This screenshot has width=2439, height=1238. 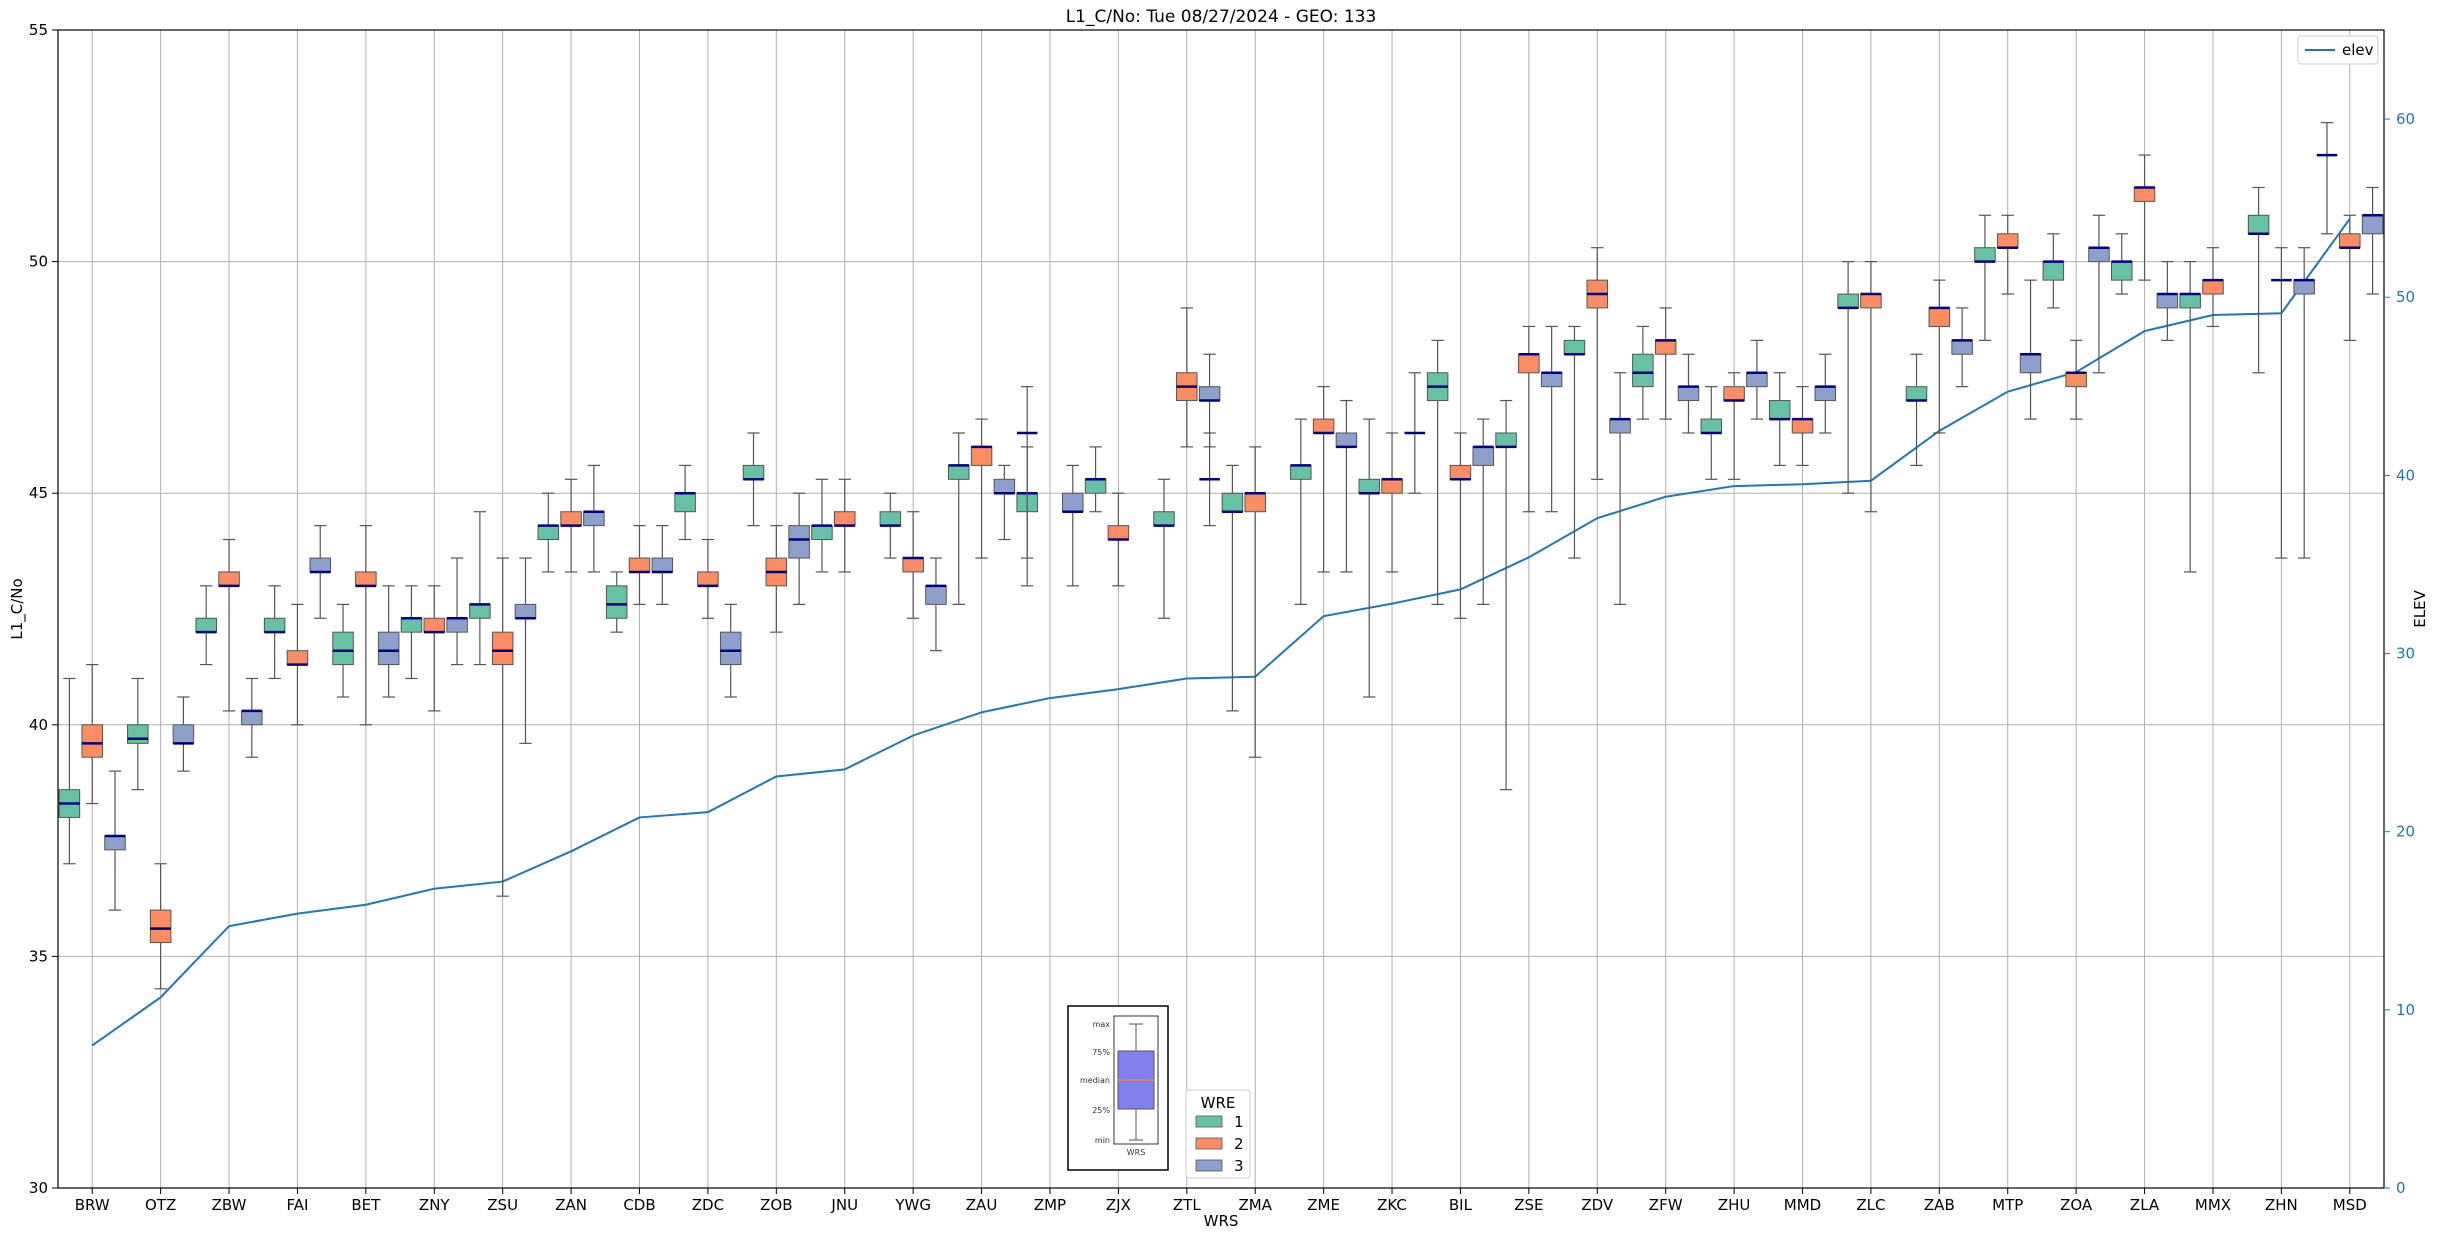 I want to click on key-label: min, so click(x=1102, y=1140).